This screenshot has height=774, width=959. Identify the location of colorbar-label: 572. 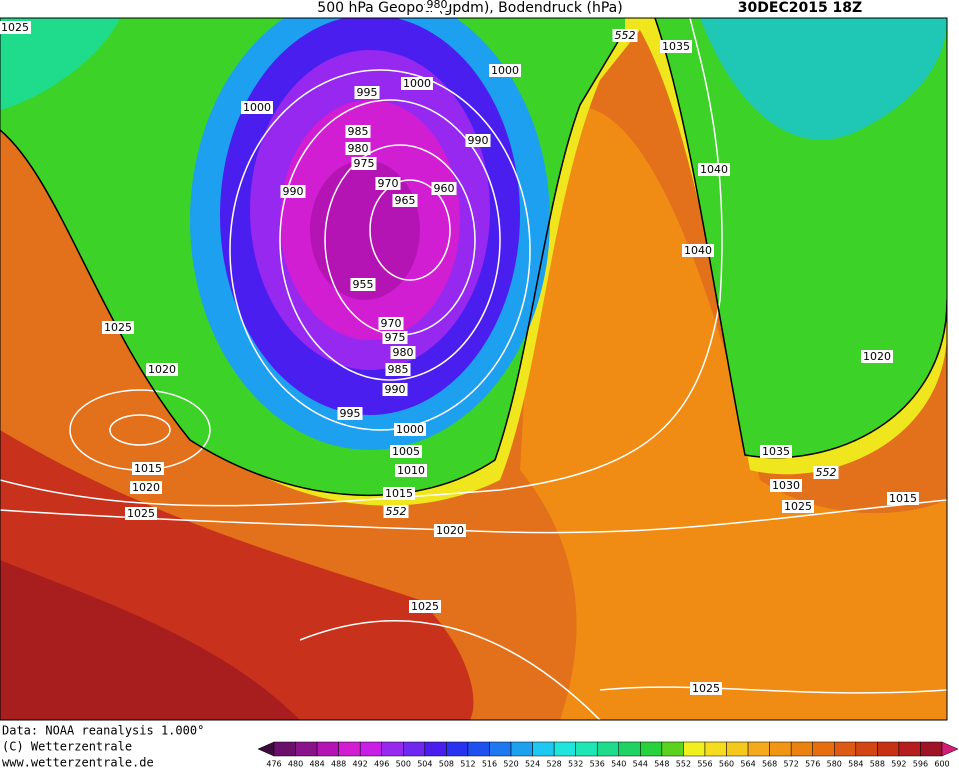
(791, 764).